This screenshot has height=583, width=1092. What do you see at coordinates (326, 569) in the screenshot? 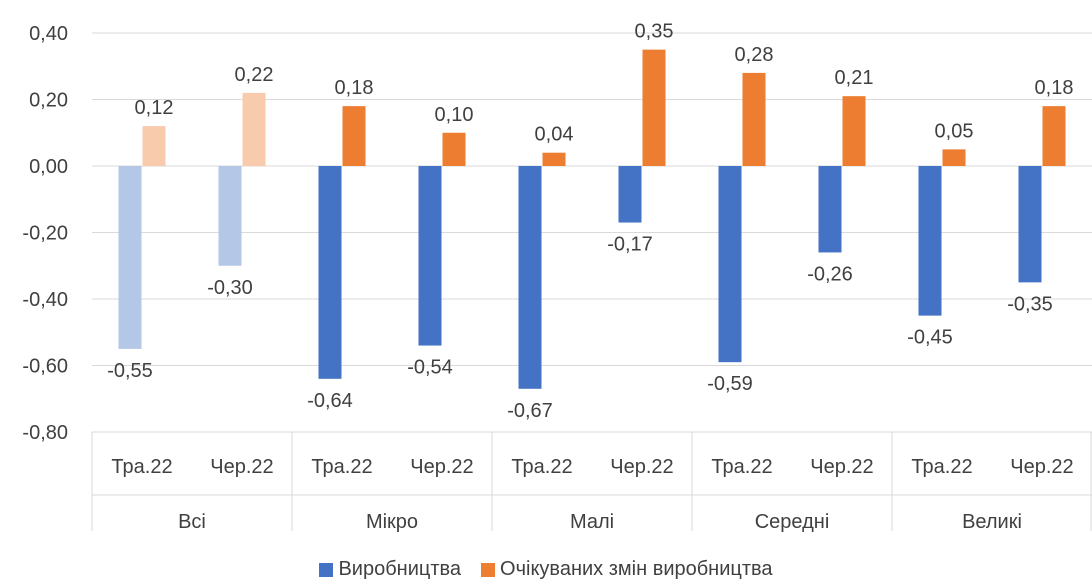
I see `legend-swatch-production` at bounding box center [326, 569].